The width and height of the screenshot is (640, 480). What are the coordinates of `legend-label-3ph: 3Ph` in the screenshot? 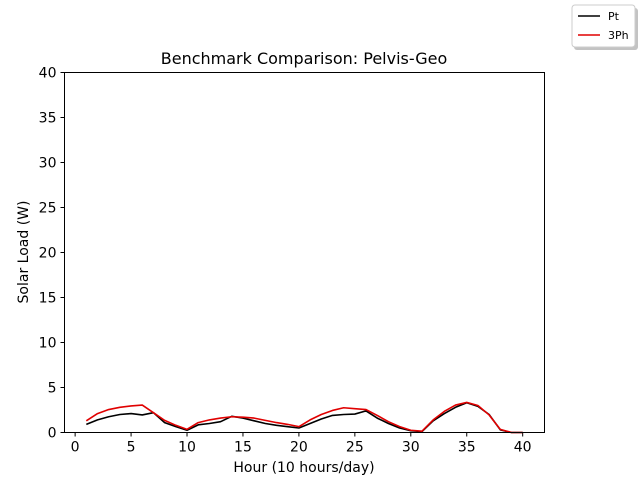 It's located at (618, 35).